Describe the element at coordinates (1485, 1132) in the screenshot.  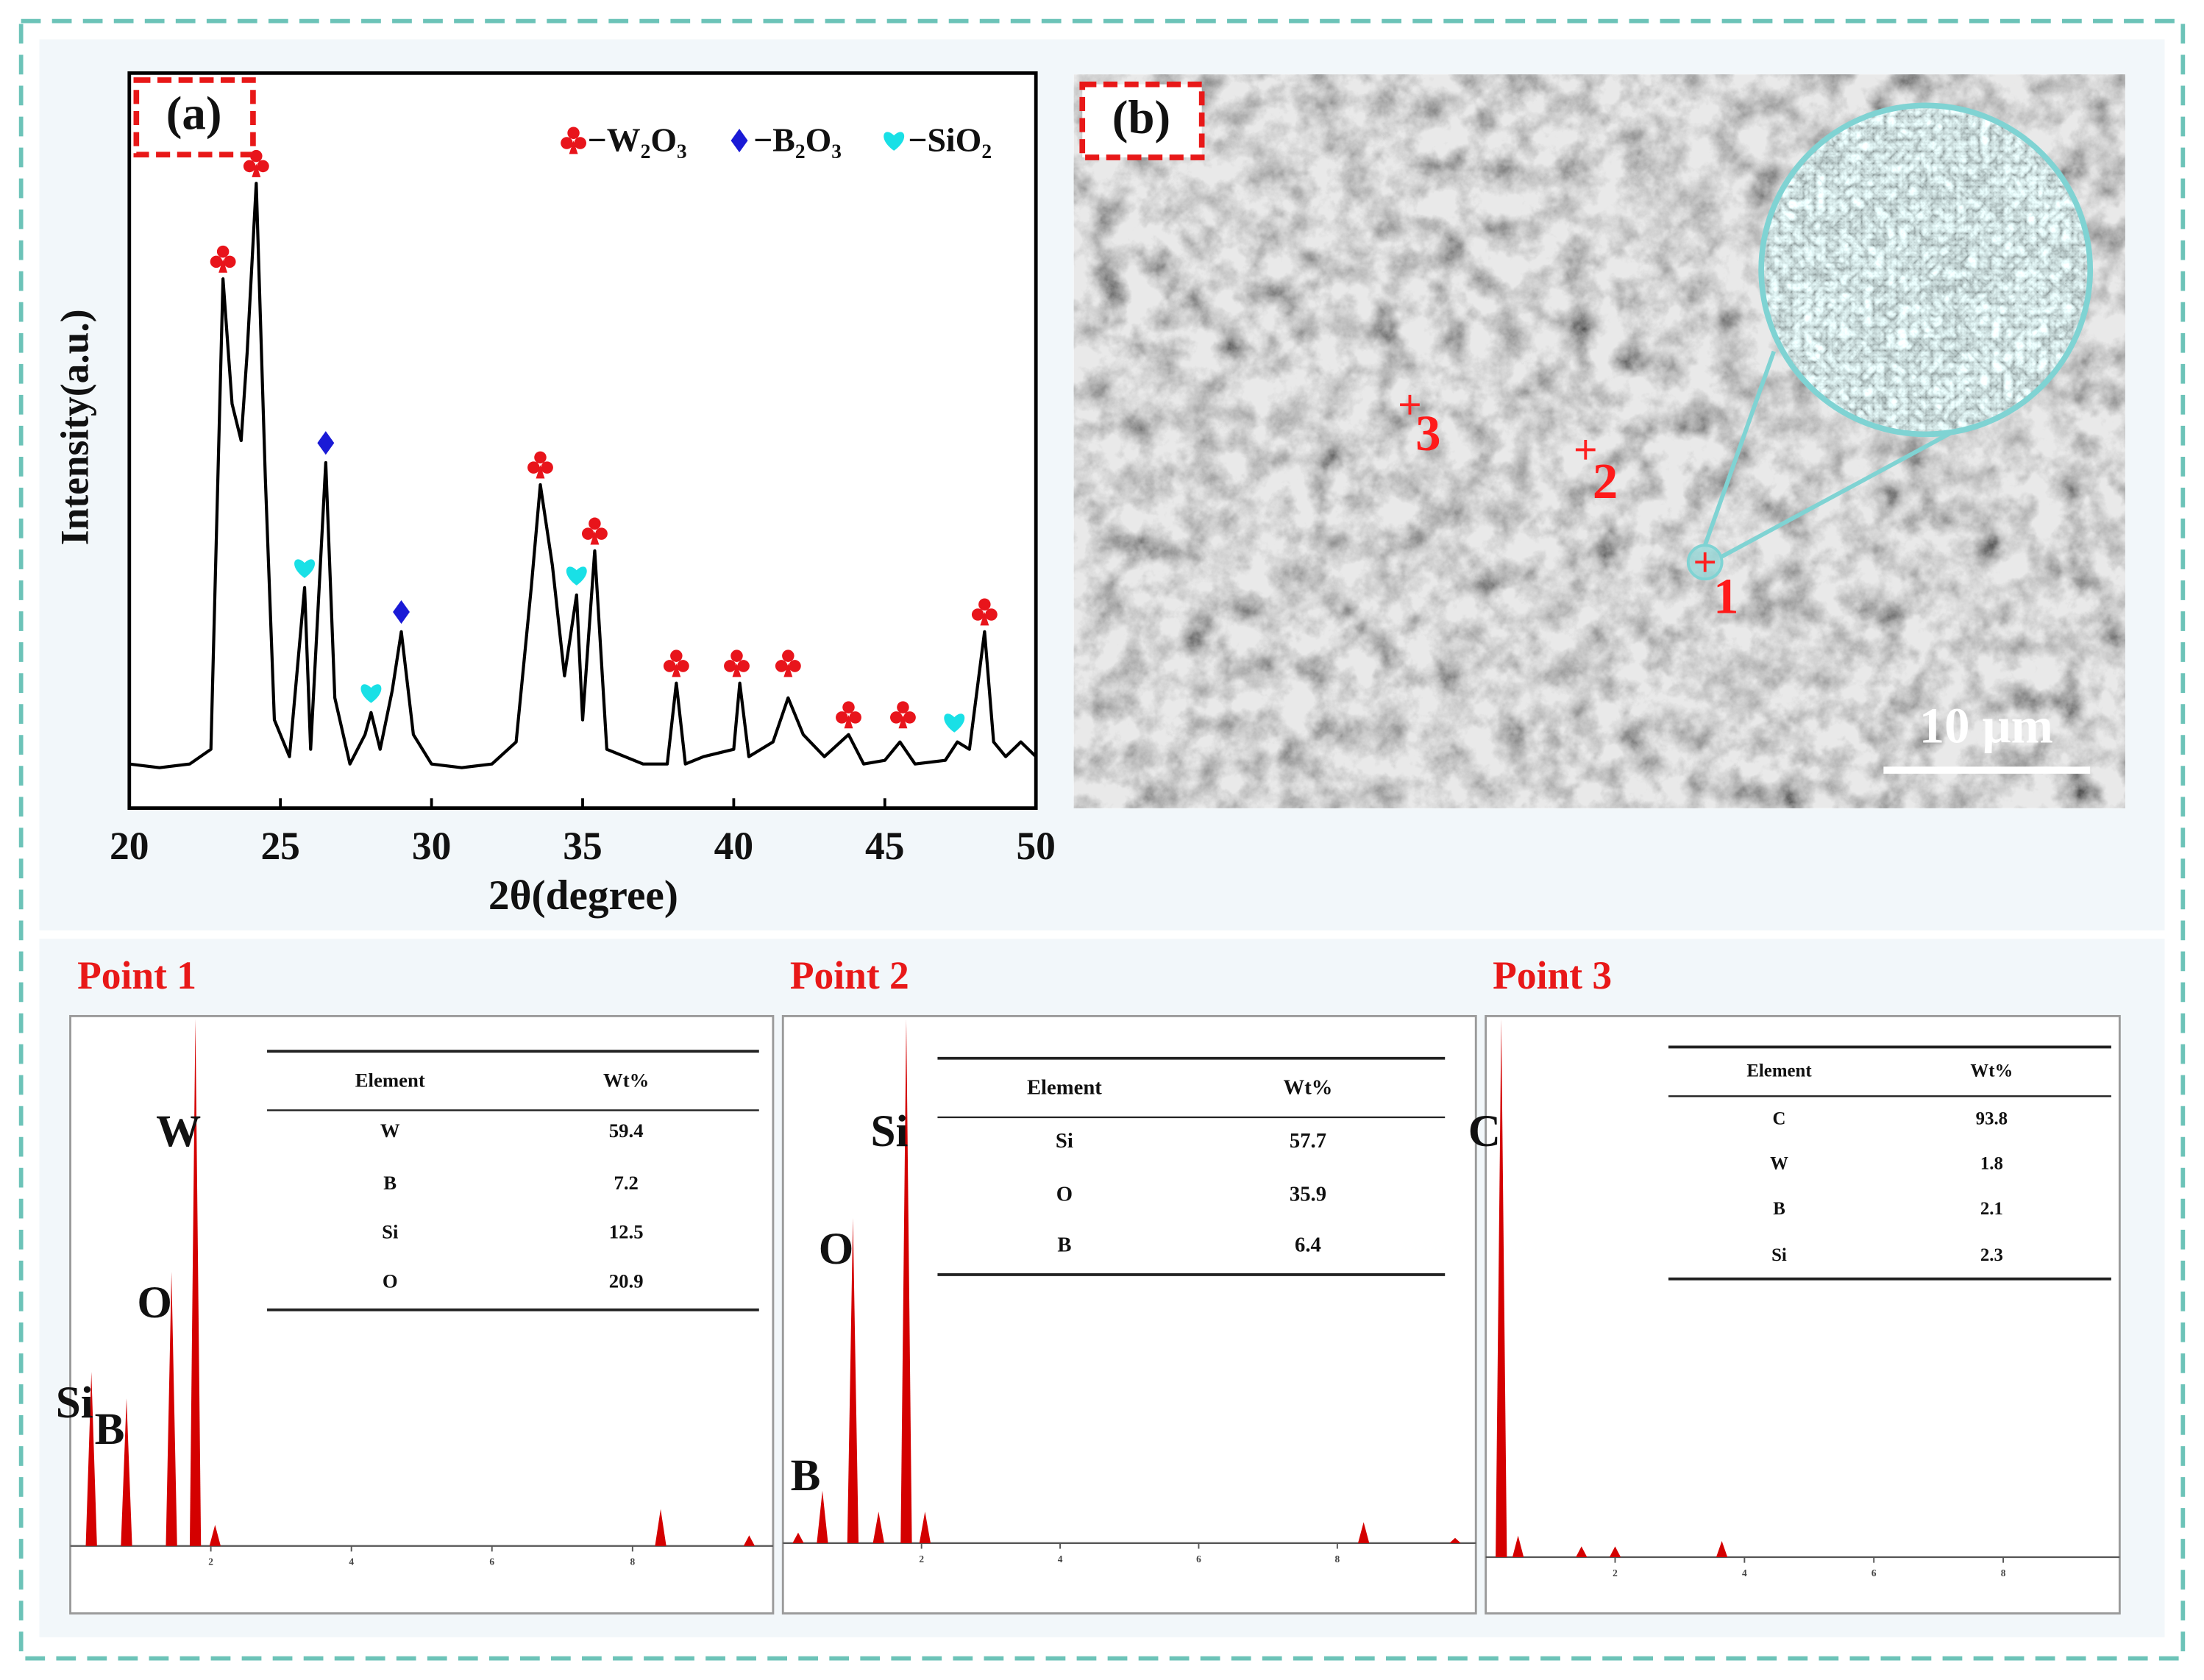
I see `peak-label: C` at that location.